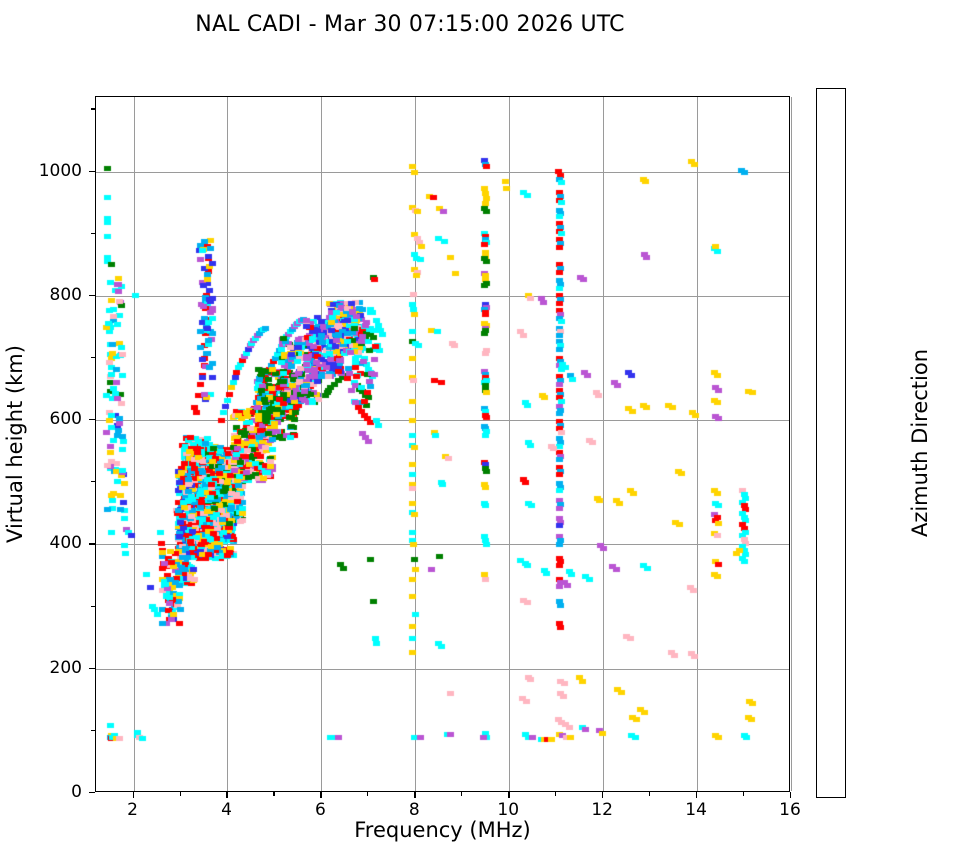 This screenshot has height=857, width=958. Describe the element at coordinates (920, 443) in the screenshot. I see `colorbar-title: Azimuth Direction` at that location.